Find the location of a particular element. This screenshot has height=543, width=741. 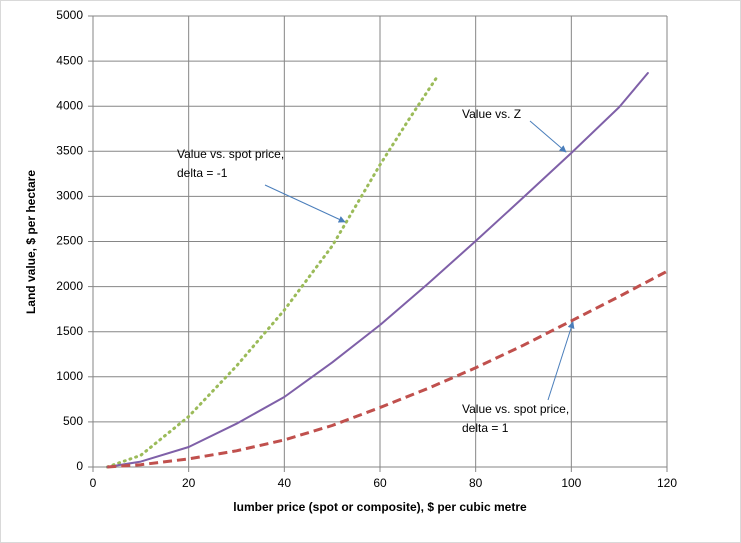

x-tick-label: 120 is located at coordinates (667, 483).